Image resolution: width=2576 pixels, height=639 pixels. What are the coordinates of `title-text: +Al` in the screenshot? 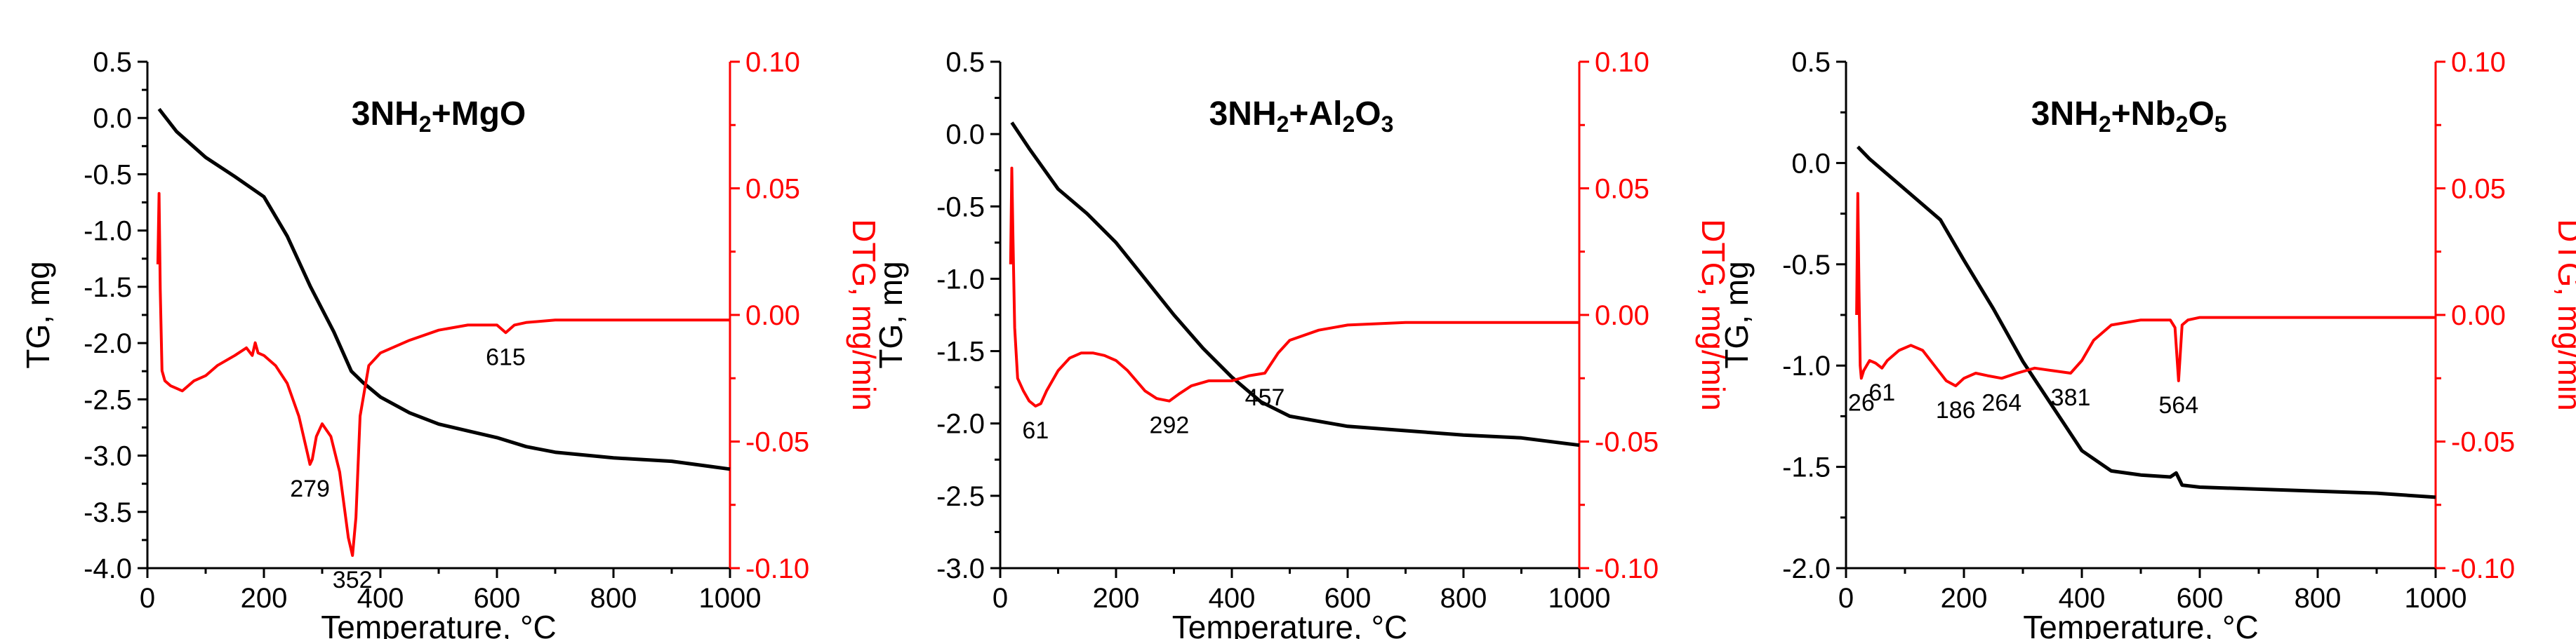 It's located at (1316, 114).